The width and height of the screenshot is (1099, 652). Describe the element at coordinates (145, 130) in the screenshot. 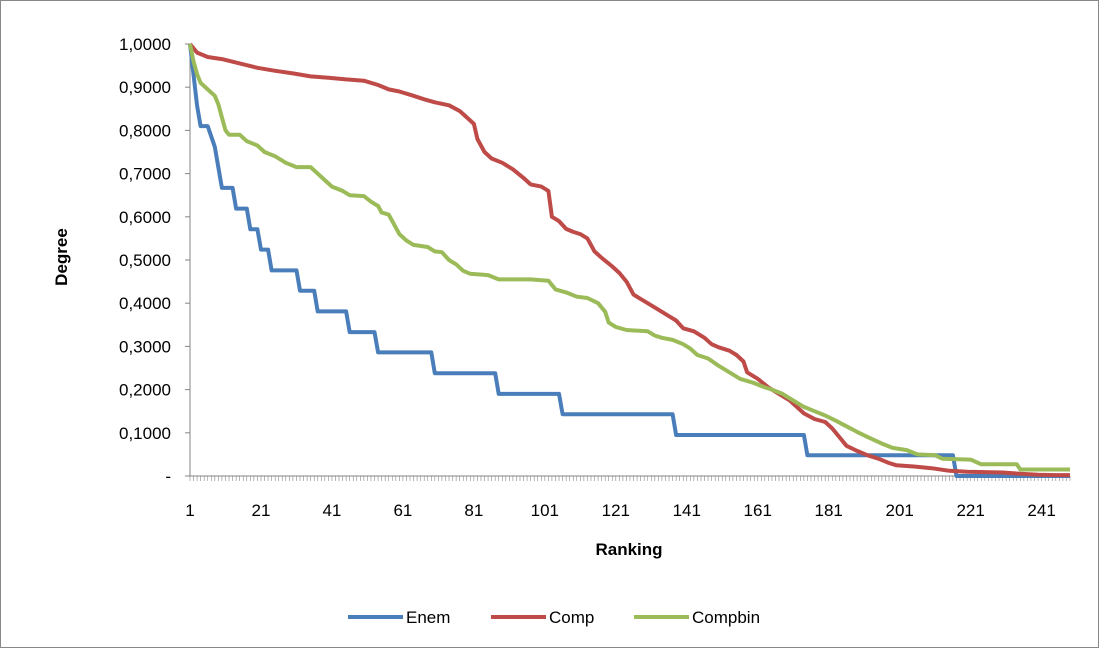

I see `y-tick-label: 0,8000` at that location.